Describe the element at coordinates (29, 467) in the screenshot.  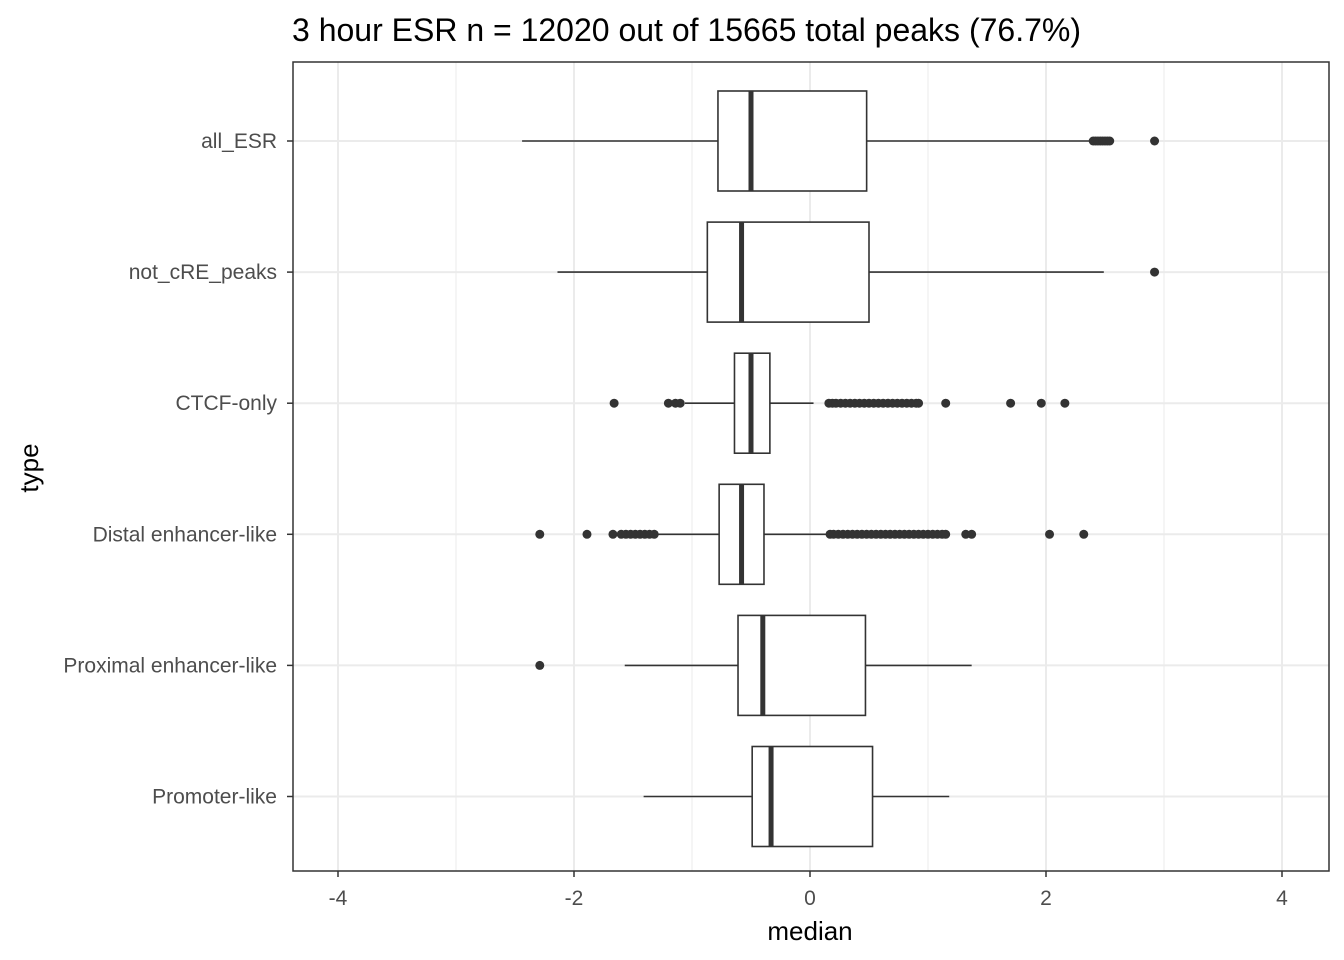
I see `y-axis-title: type` at that location.